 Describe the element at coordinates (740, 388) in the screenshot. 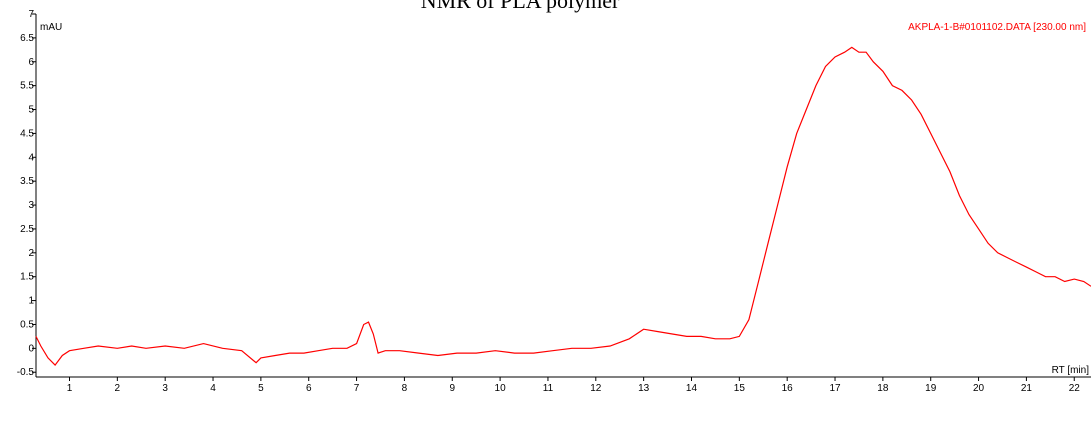

I see `x-tick-label: 15` at that location.